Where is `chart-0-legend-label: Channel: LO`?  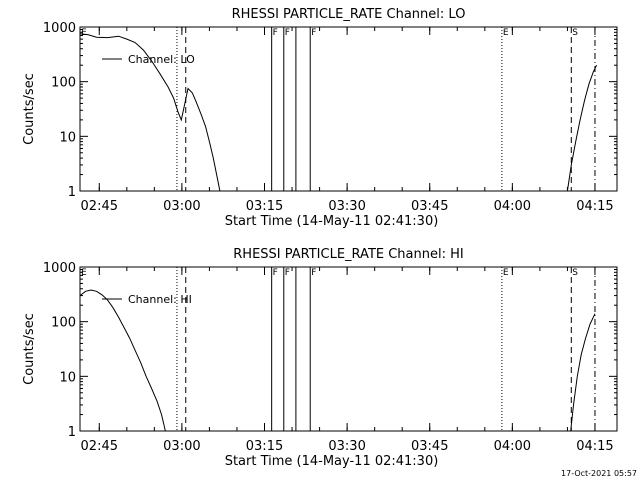
chart-0-legend-label: Channel: LO is located at coordinates (161, 59).